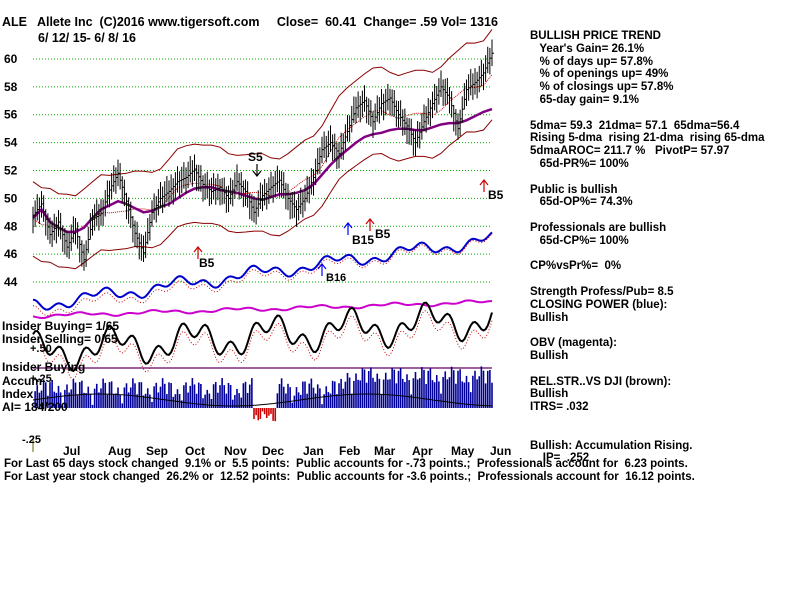 This screenshot has width=800, height=600. I want to click on x-tick-label: Nov, so click(235, 451).